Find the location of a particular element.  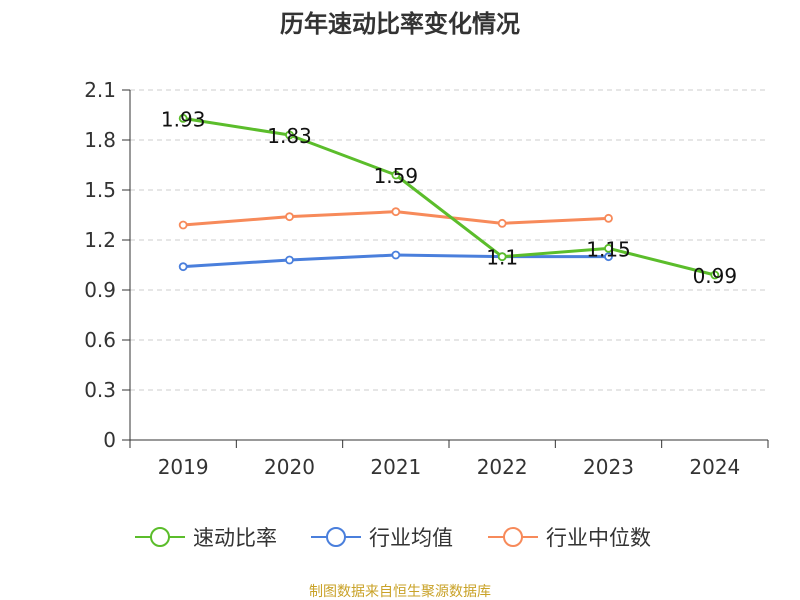

data-label: 1.15 is located at coordinates (608, 249).